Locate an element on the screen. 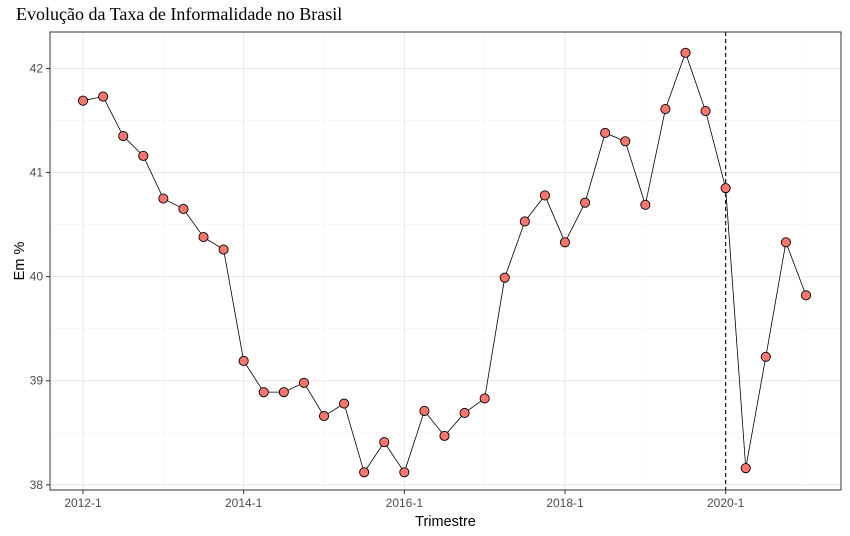 This screenshot has height=536, width=850. y-tick-label: 41 is located at coordinates (37, 173).